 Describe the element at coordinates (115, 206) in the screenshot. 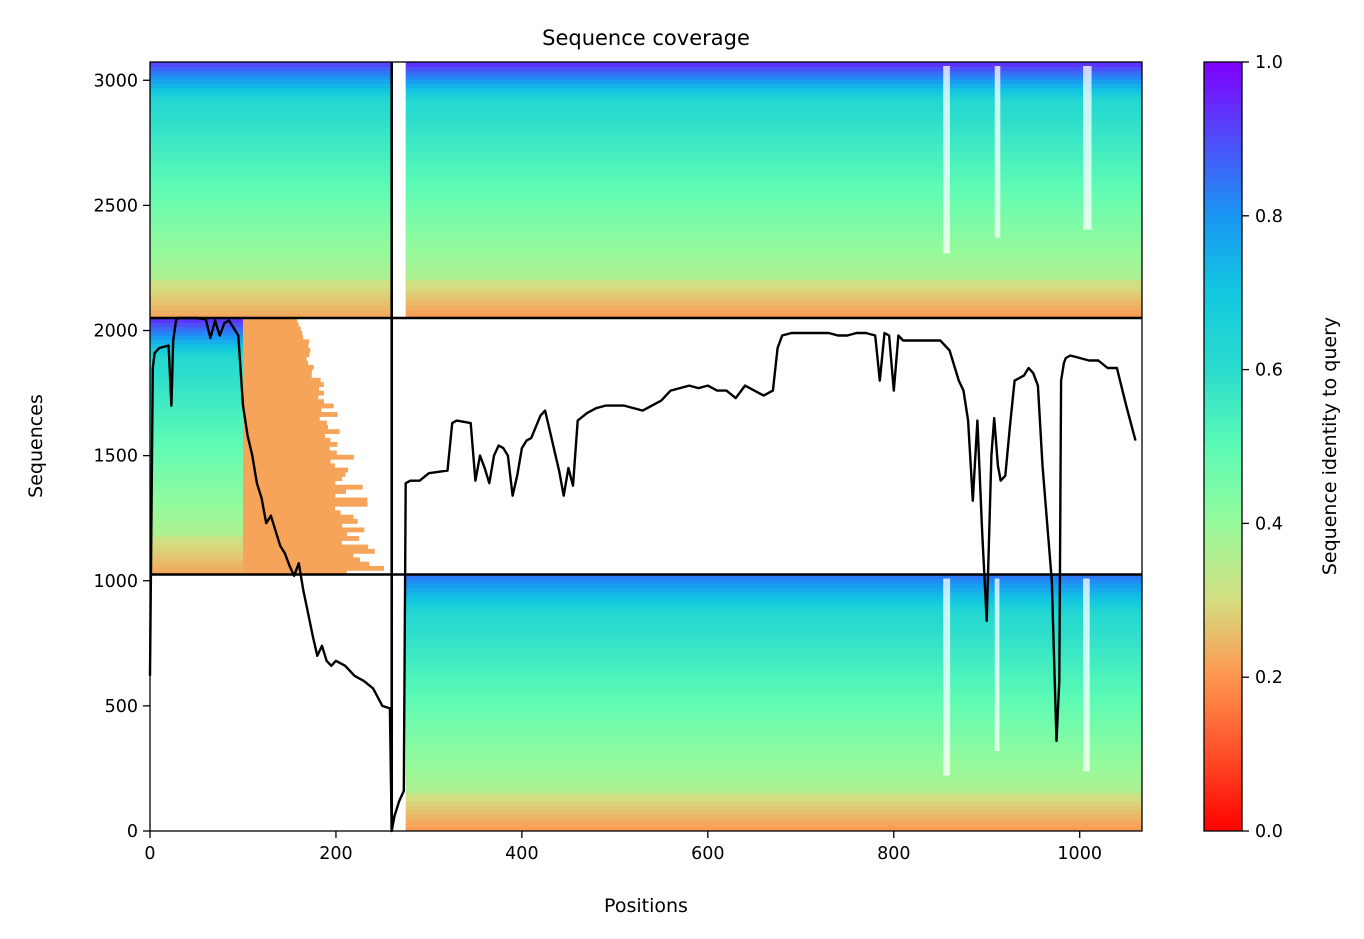

I see `y-tick-label: 2500` at that location.